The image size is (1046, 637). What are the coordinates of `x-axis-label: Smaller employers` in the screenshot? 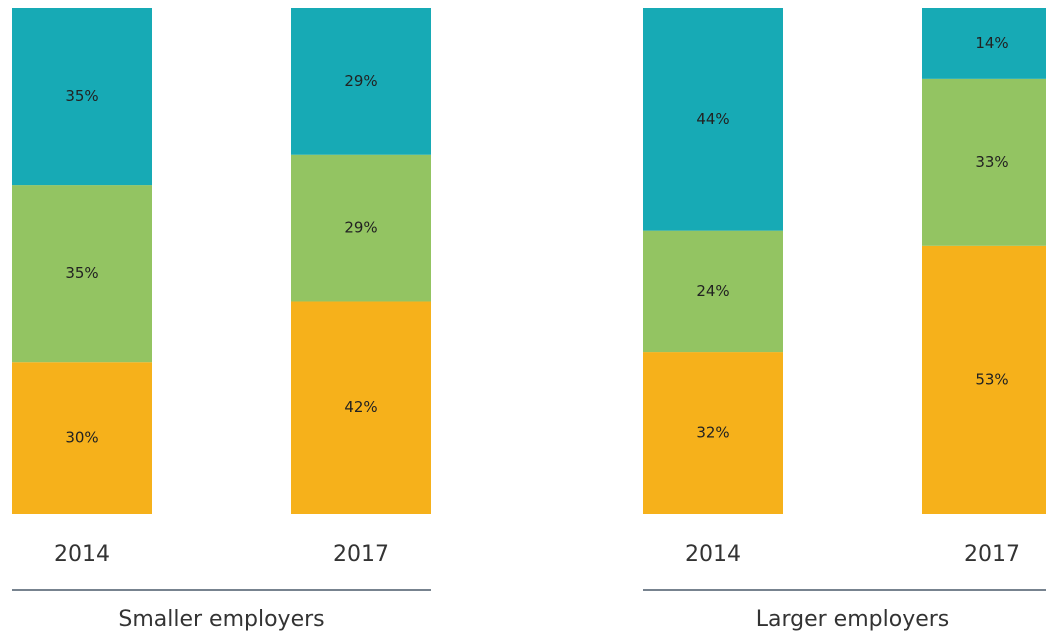 It's located at (221, 619).